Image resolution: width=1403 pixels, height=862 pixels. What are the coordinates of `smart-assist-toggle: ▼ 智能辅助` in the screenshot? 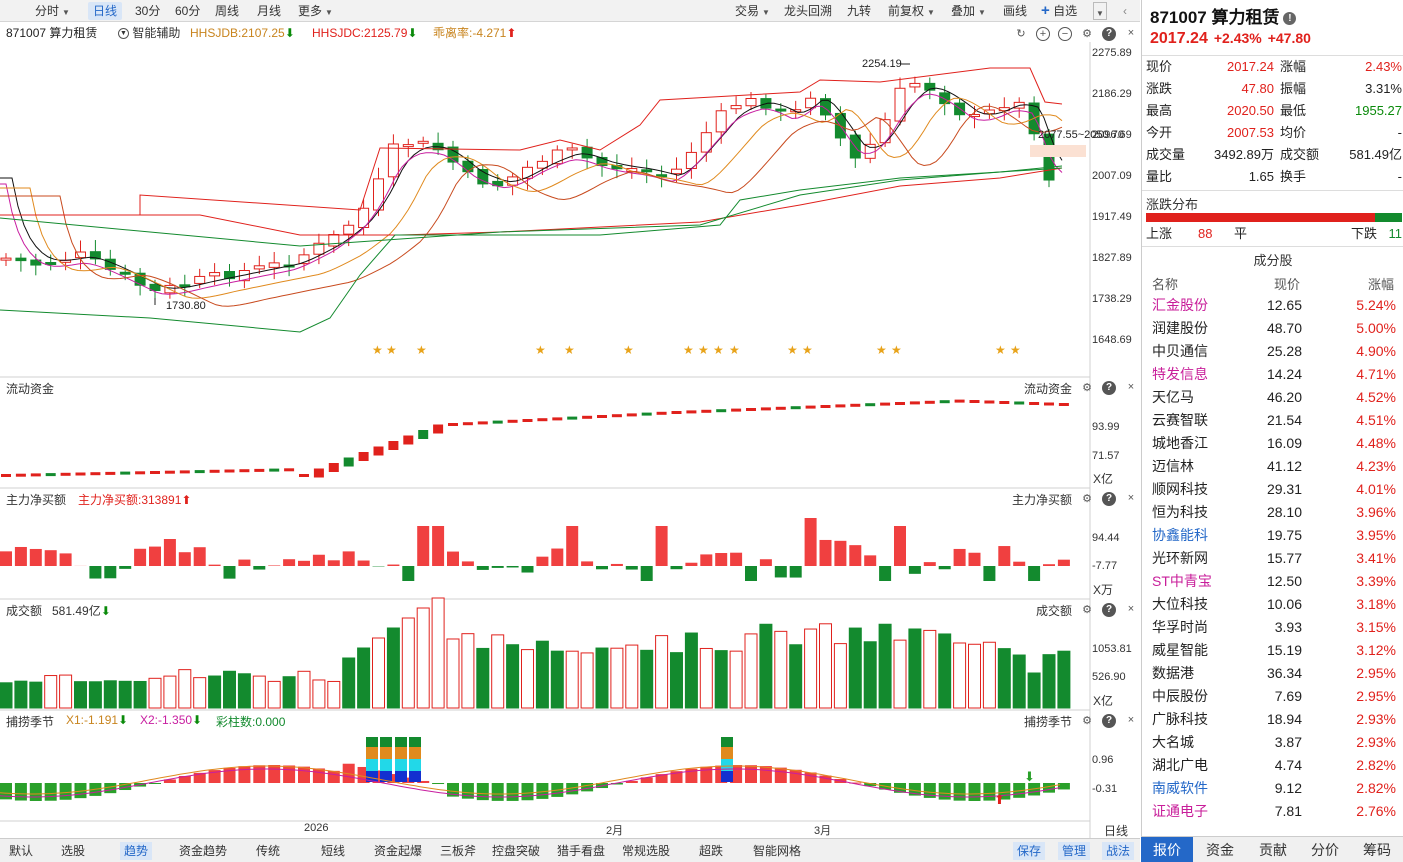 It's located at (149, 33).